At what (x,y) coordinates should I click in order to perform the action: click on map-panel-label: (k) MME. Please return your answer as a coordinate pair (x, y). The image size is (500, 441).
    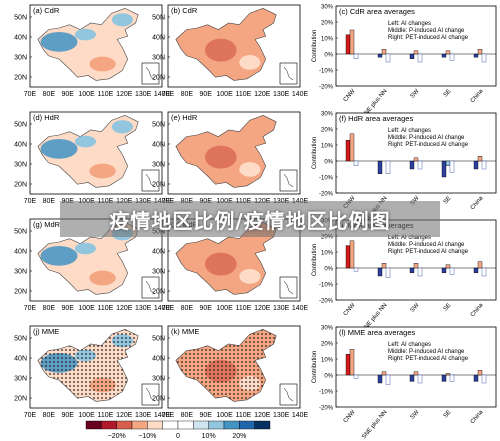
    Looking at the image, I should click on (185, 331).